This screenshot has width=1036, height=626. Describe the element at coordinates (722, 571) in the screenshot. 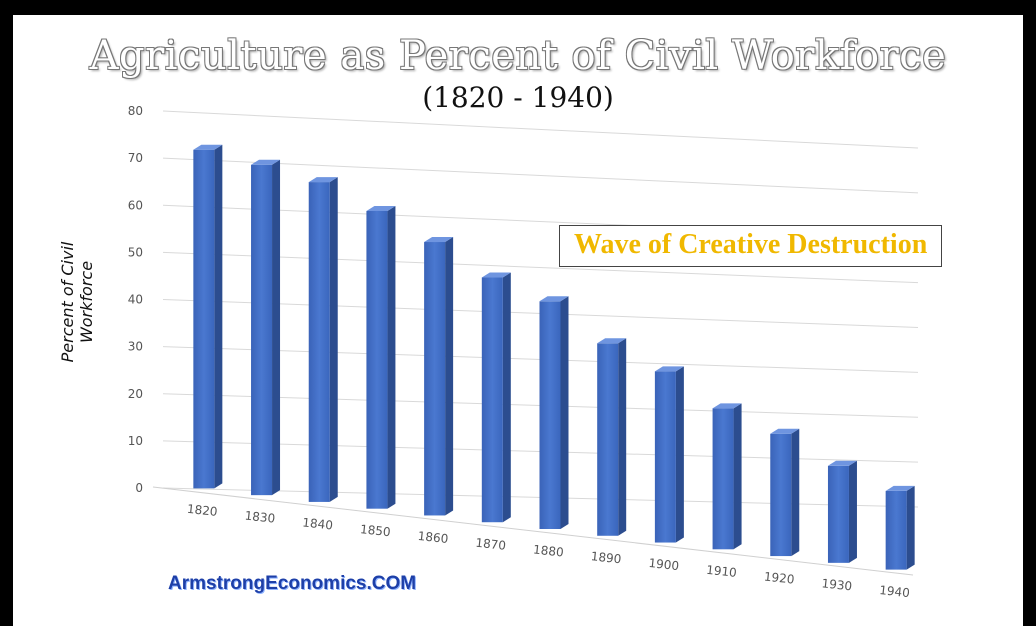

I see `x-tick-label: 1910` at that location.